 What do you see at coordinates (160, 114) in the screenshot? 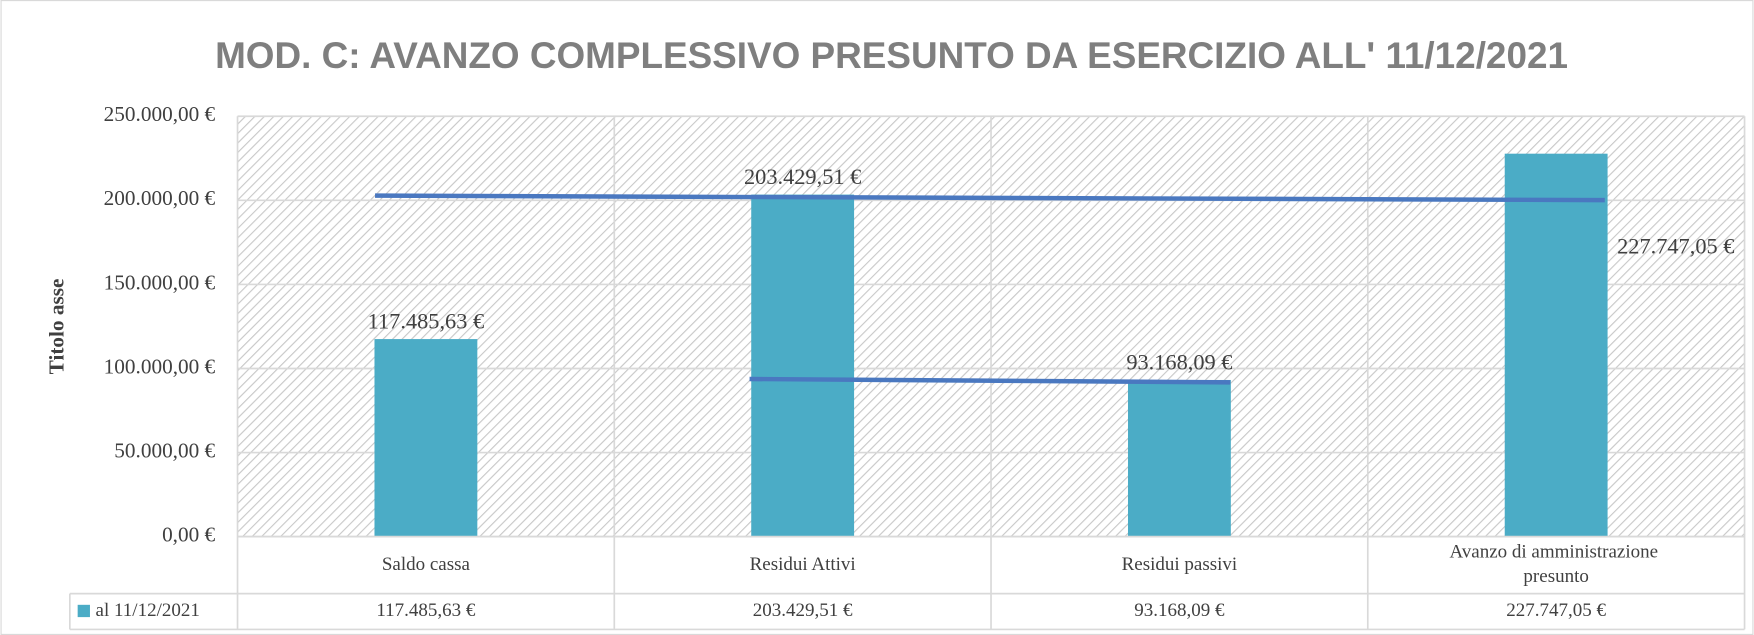
I see `y-tick-label: 250.000,00 €` at bounding box center [160, 114].